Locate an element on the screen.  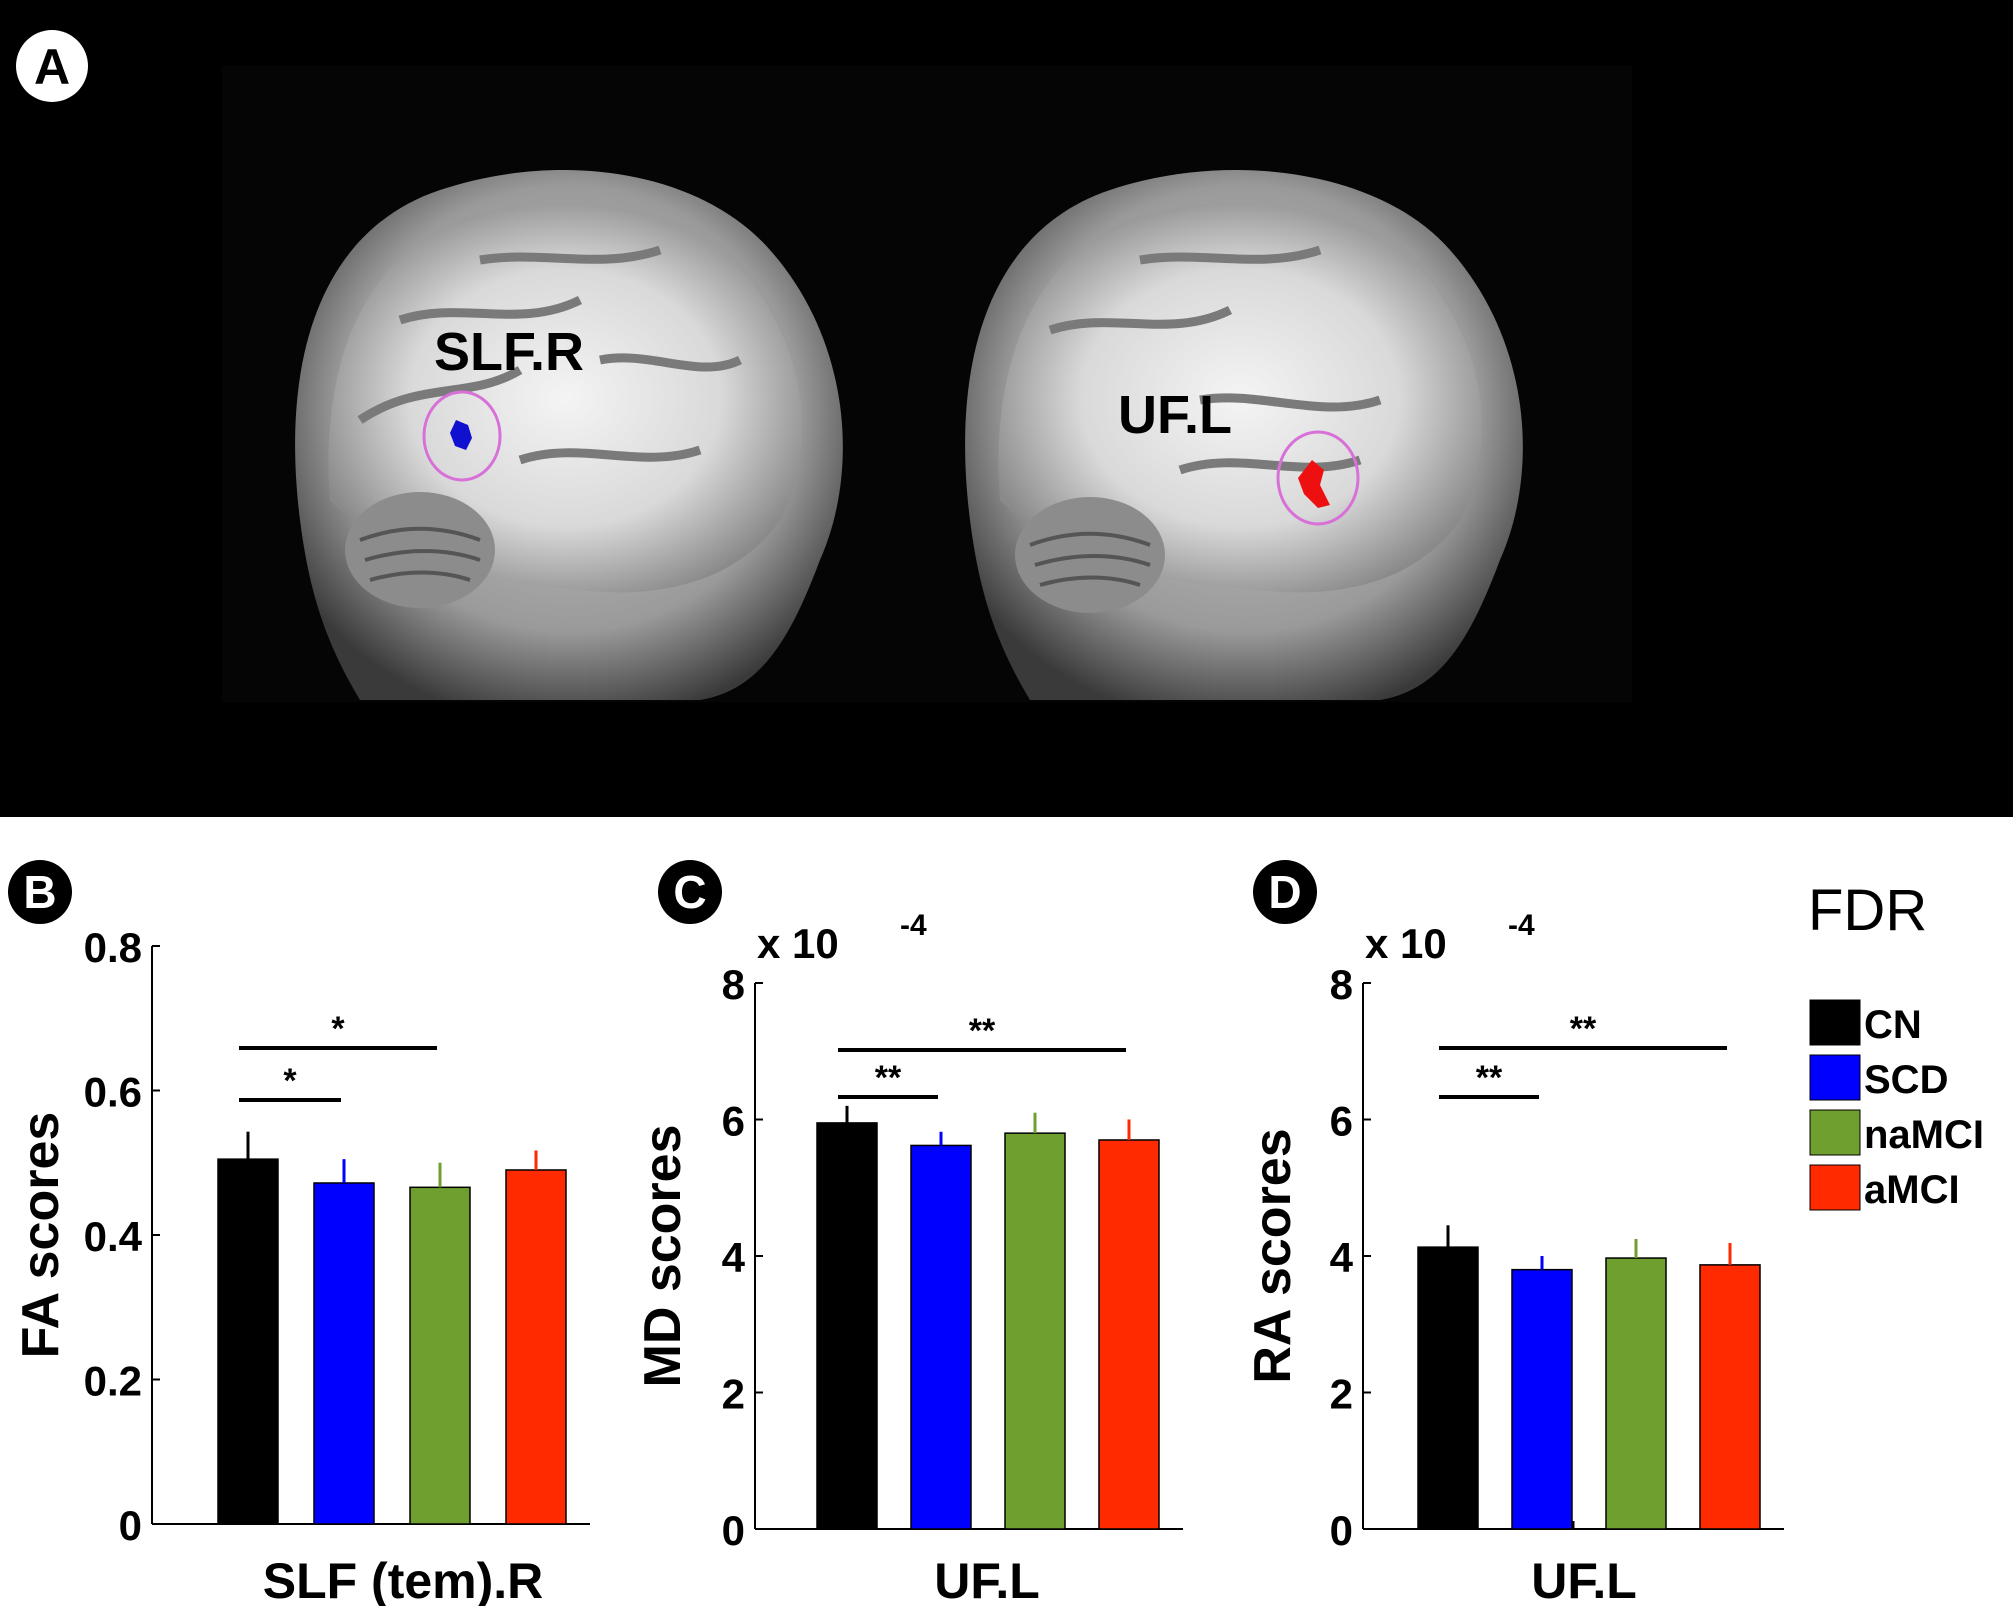
legend-label-scd: SCD is located at coordinates (1906, 1080).